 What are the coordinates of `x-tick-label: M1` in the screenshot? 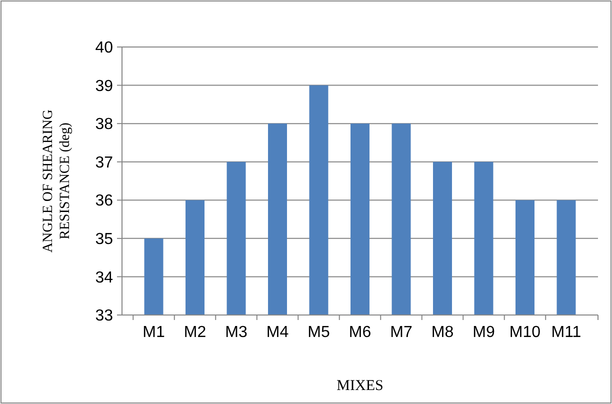 It's located at (153, 332).